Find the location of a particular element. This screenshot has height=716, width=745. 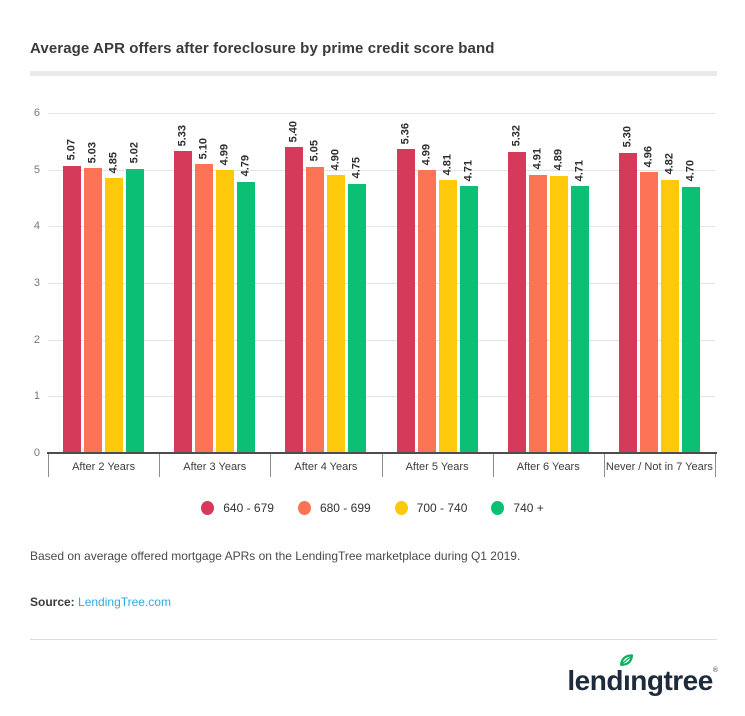

bar-value-label: 4.90 is located at coordinates (335, 159).